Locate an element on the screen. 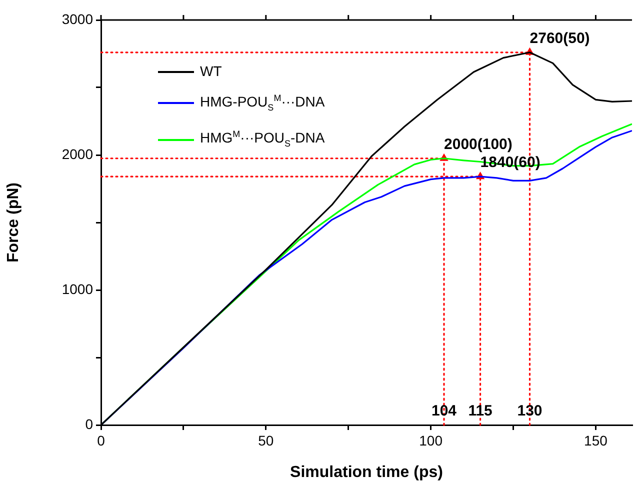  ref-line-label: 104 is located at coordinates (444, 411).